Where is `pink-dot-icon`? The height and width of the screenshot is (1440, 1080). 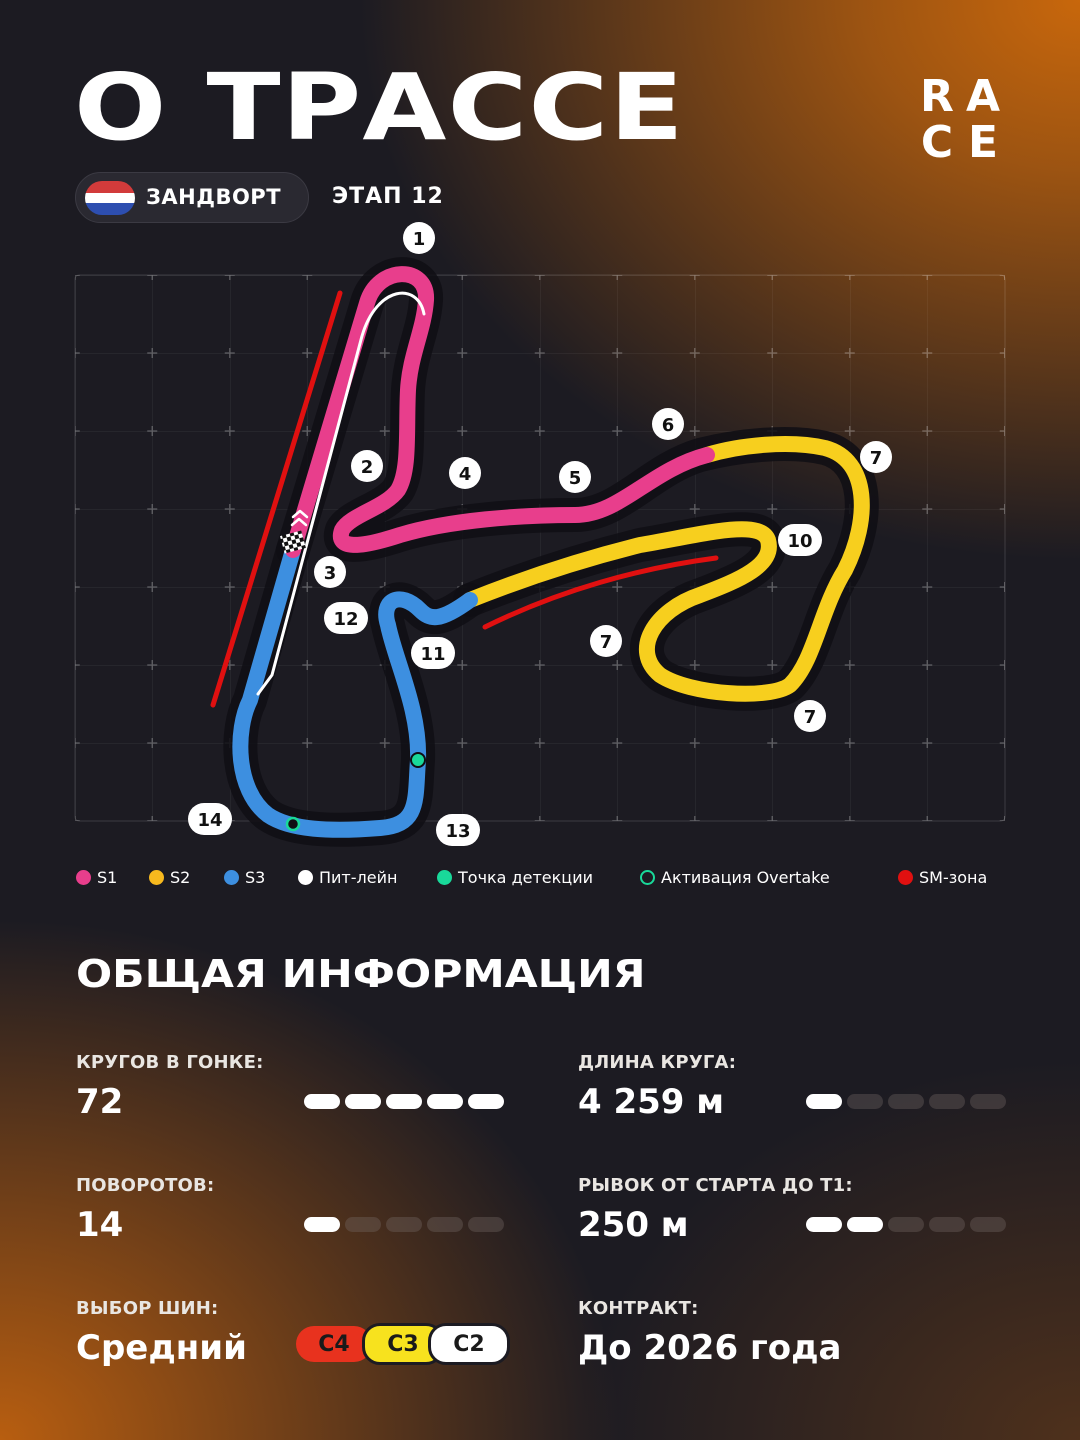 pink-dot-icon is located at coordinates (83, 877).